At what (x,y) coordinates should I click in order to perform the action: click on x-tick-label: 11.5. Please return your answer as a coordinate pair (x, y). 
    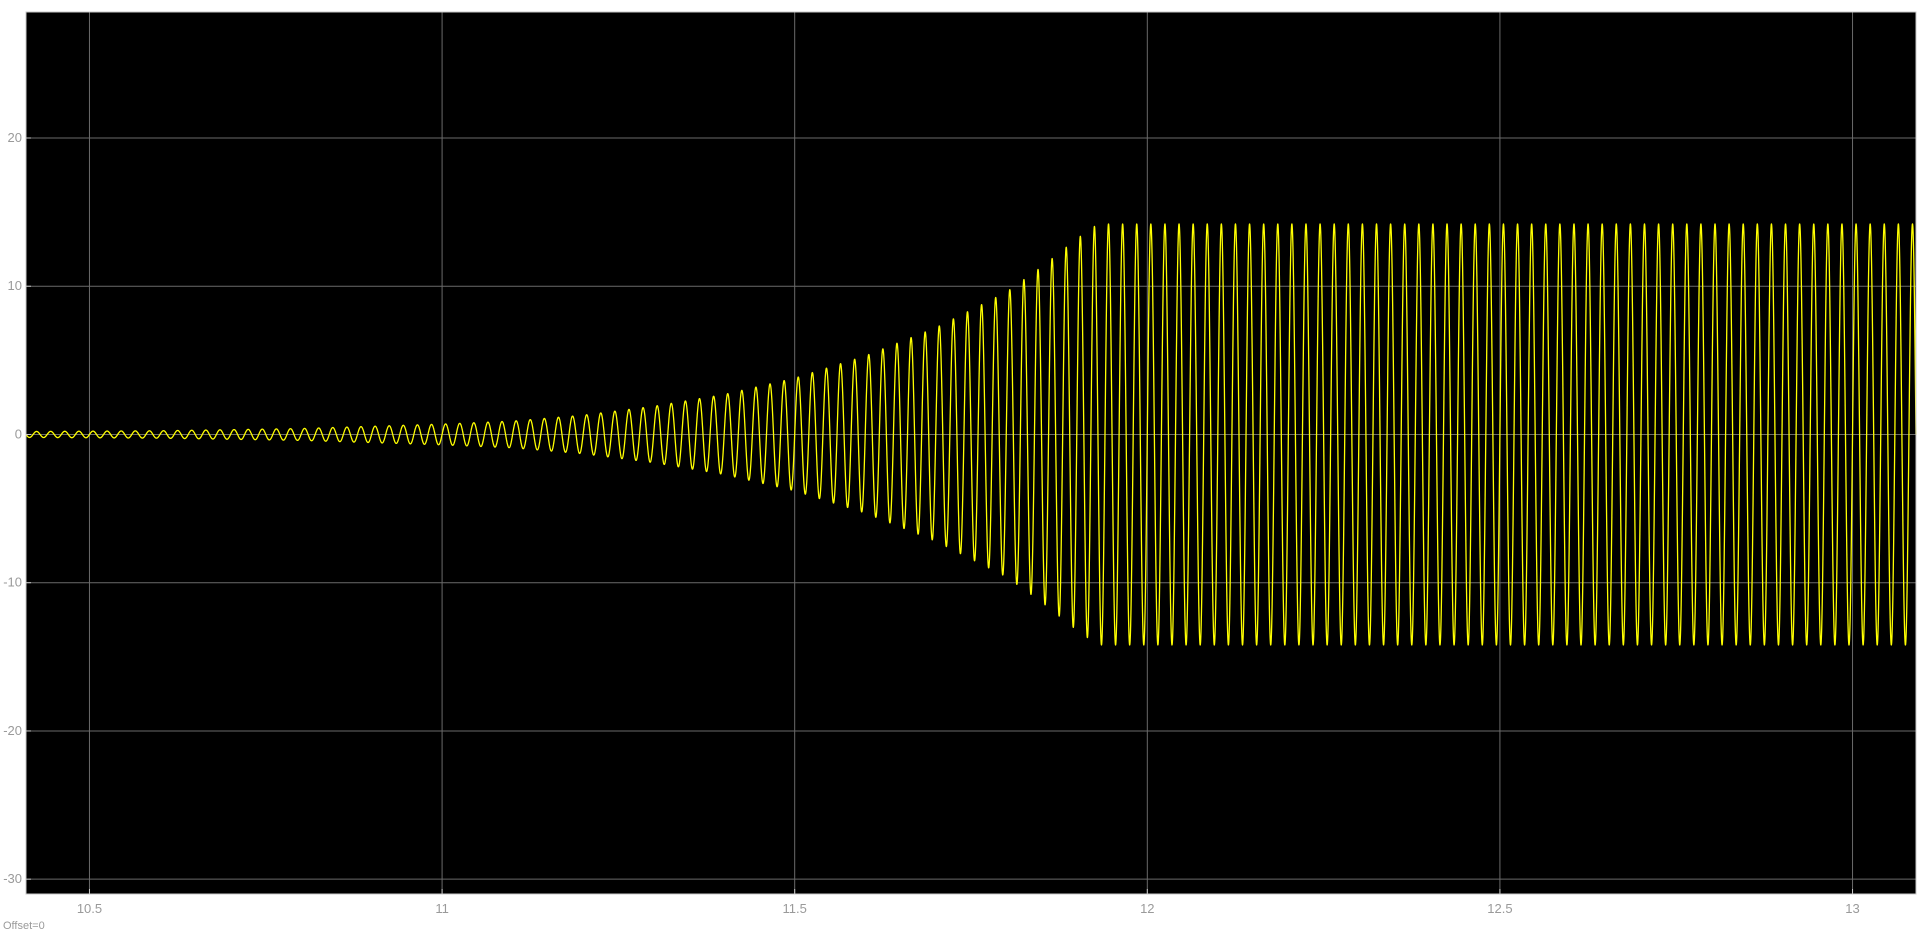
    Looking at the image, I should click on (795, 908).